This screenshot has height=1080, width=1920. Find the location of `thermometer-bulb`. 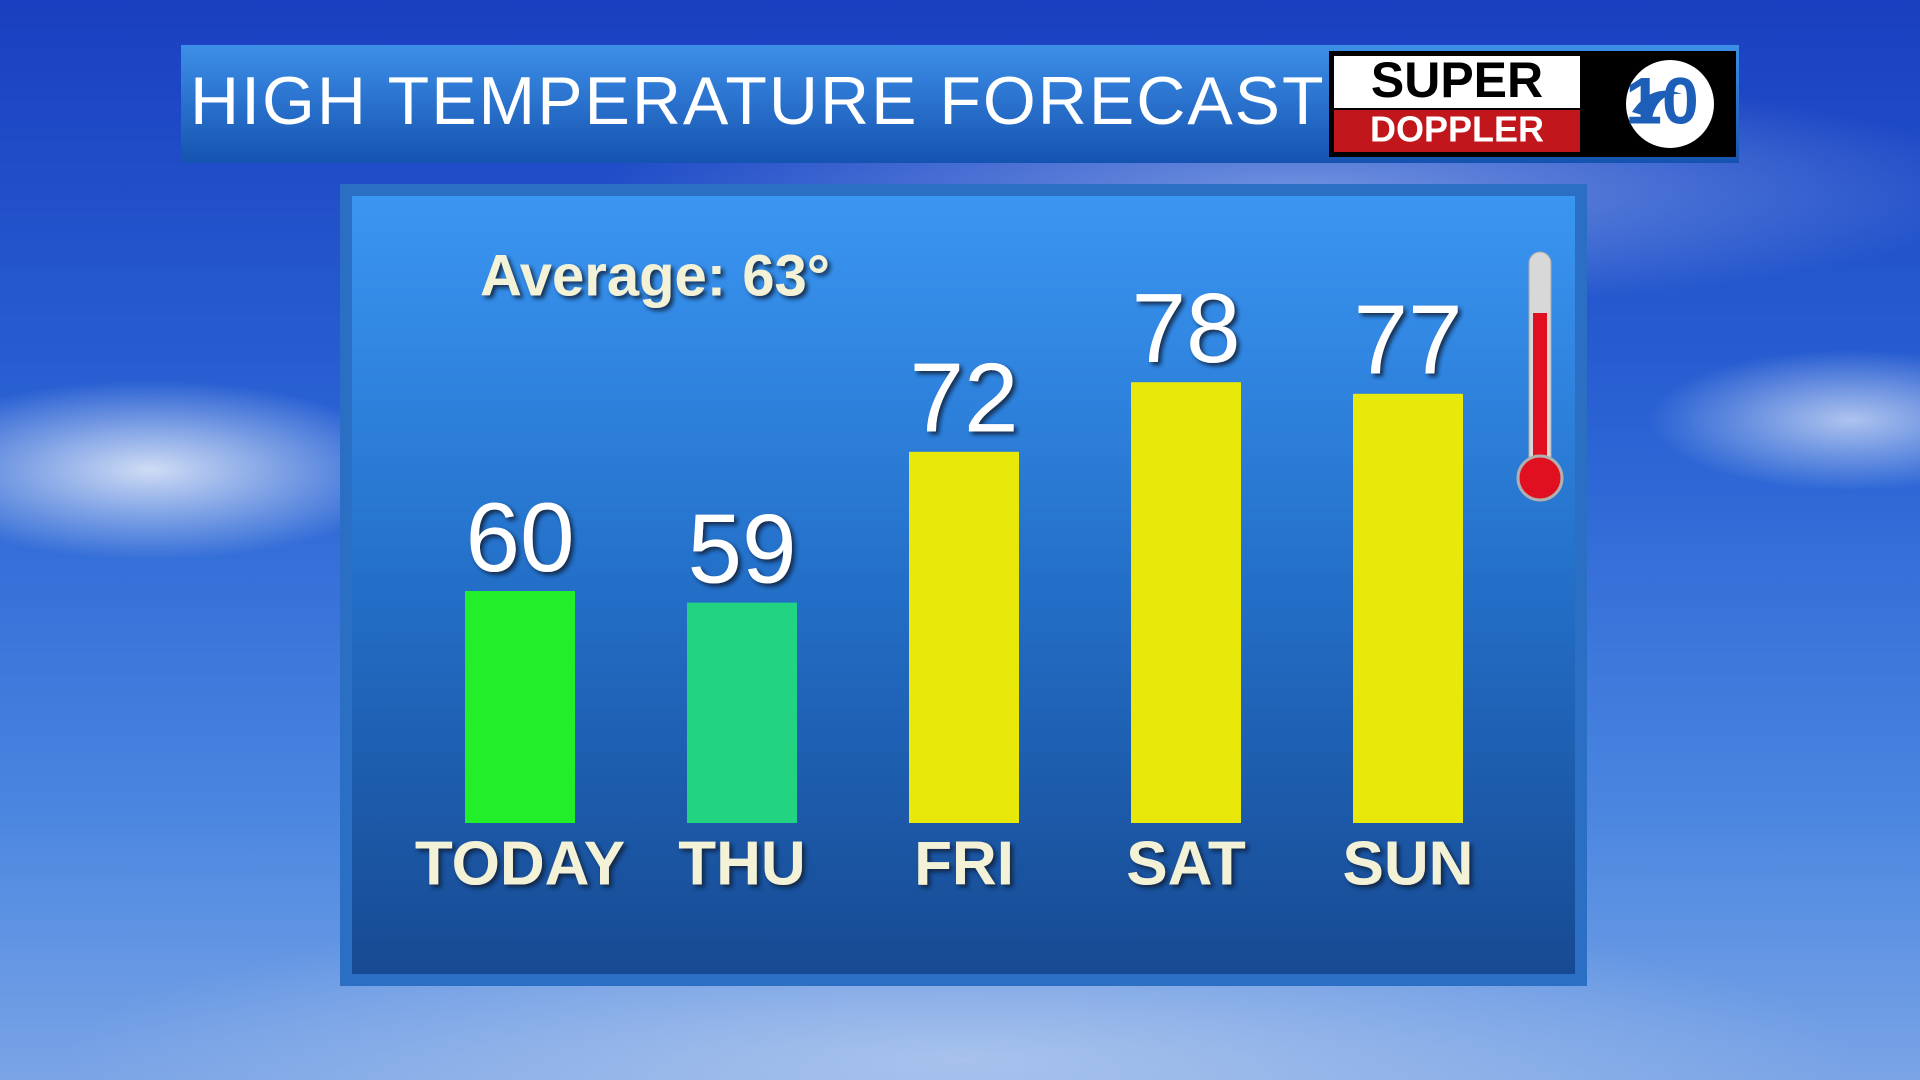

thermometer-bulb is located at coordinates (1540, 478).